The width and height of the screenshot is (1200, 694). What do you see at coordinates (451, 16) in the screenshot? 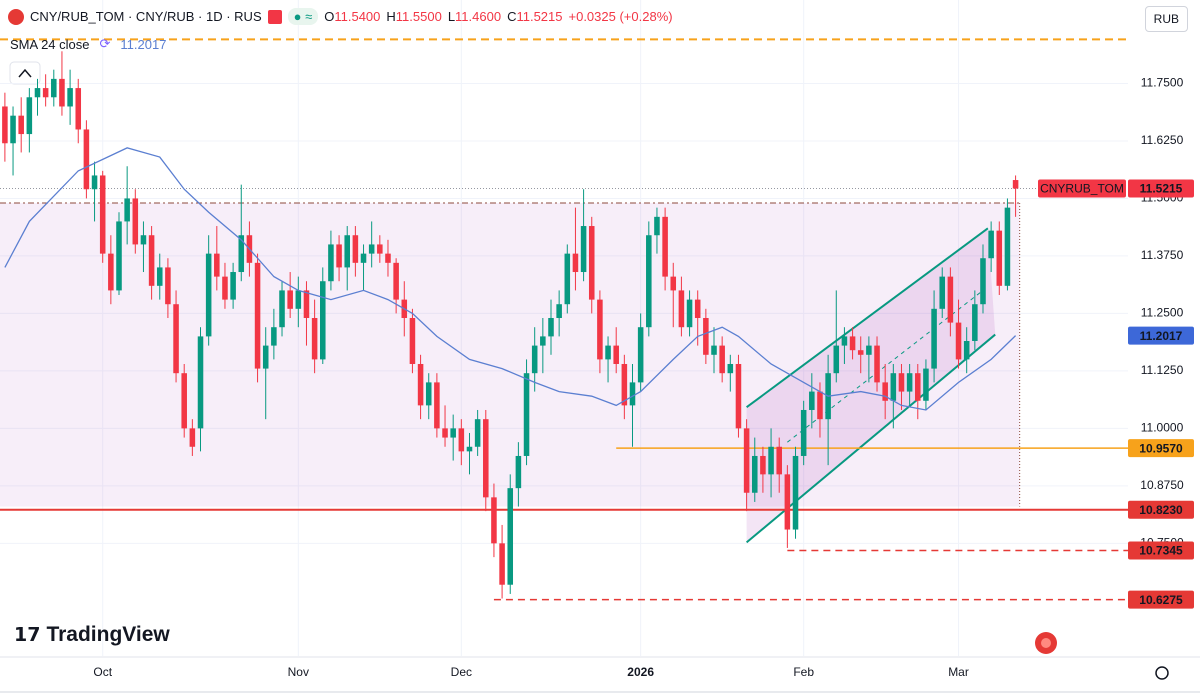
I see `l-label: L` at bounding box center [451, 16].